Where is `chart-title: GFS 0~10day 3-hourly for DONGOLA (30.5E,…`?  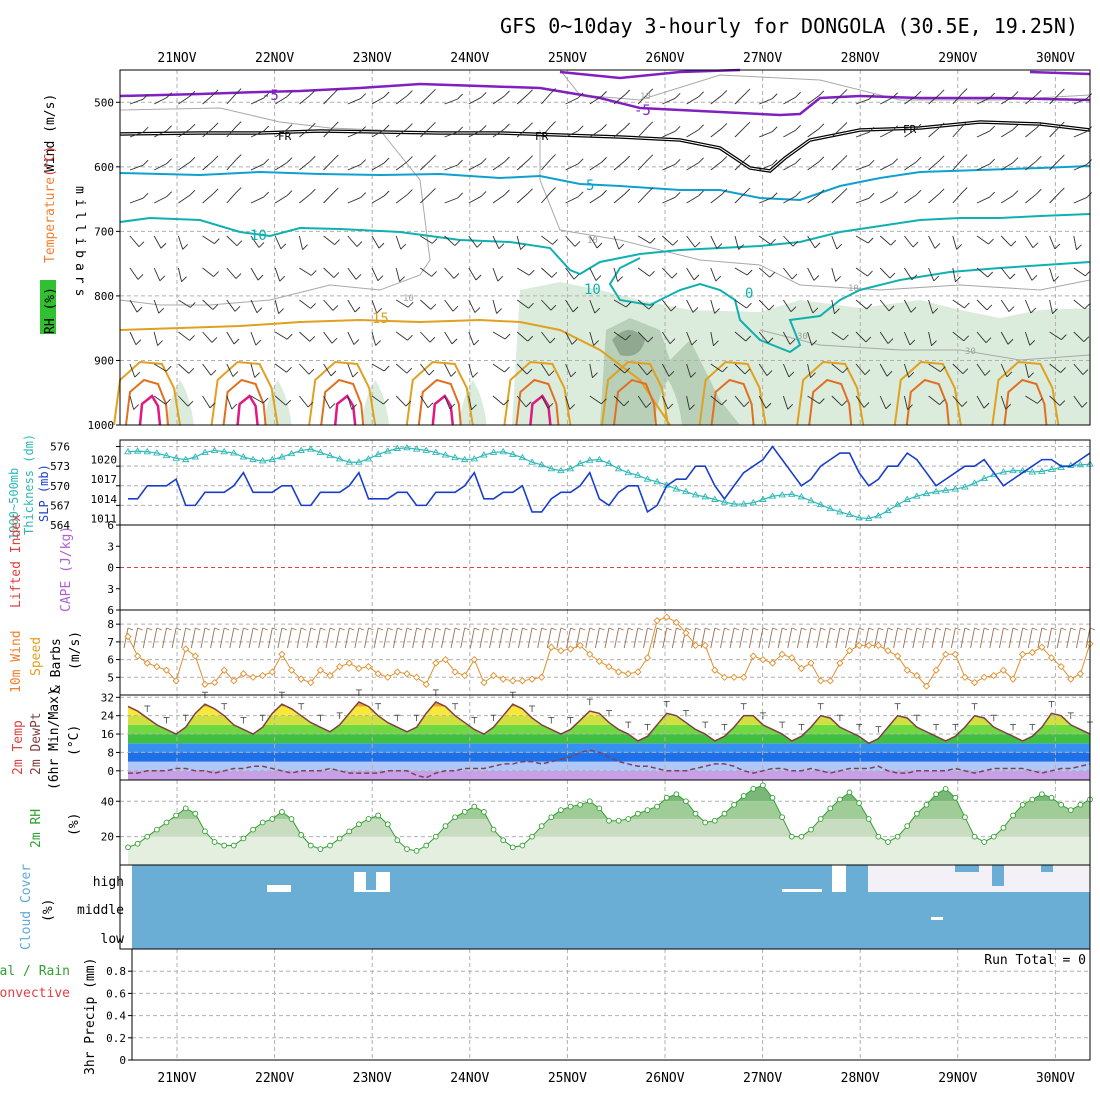
chart-title: GFS 0~10day 3-hourly for DONGOLA (30.5E,… is located at coordinates (789, 26).